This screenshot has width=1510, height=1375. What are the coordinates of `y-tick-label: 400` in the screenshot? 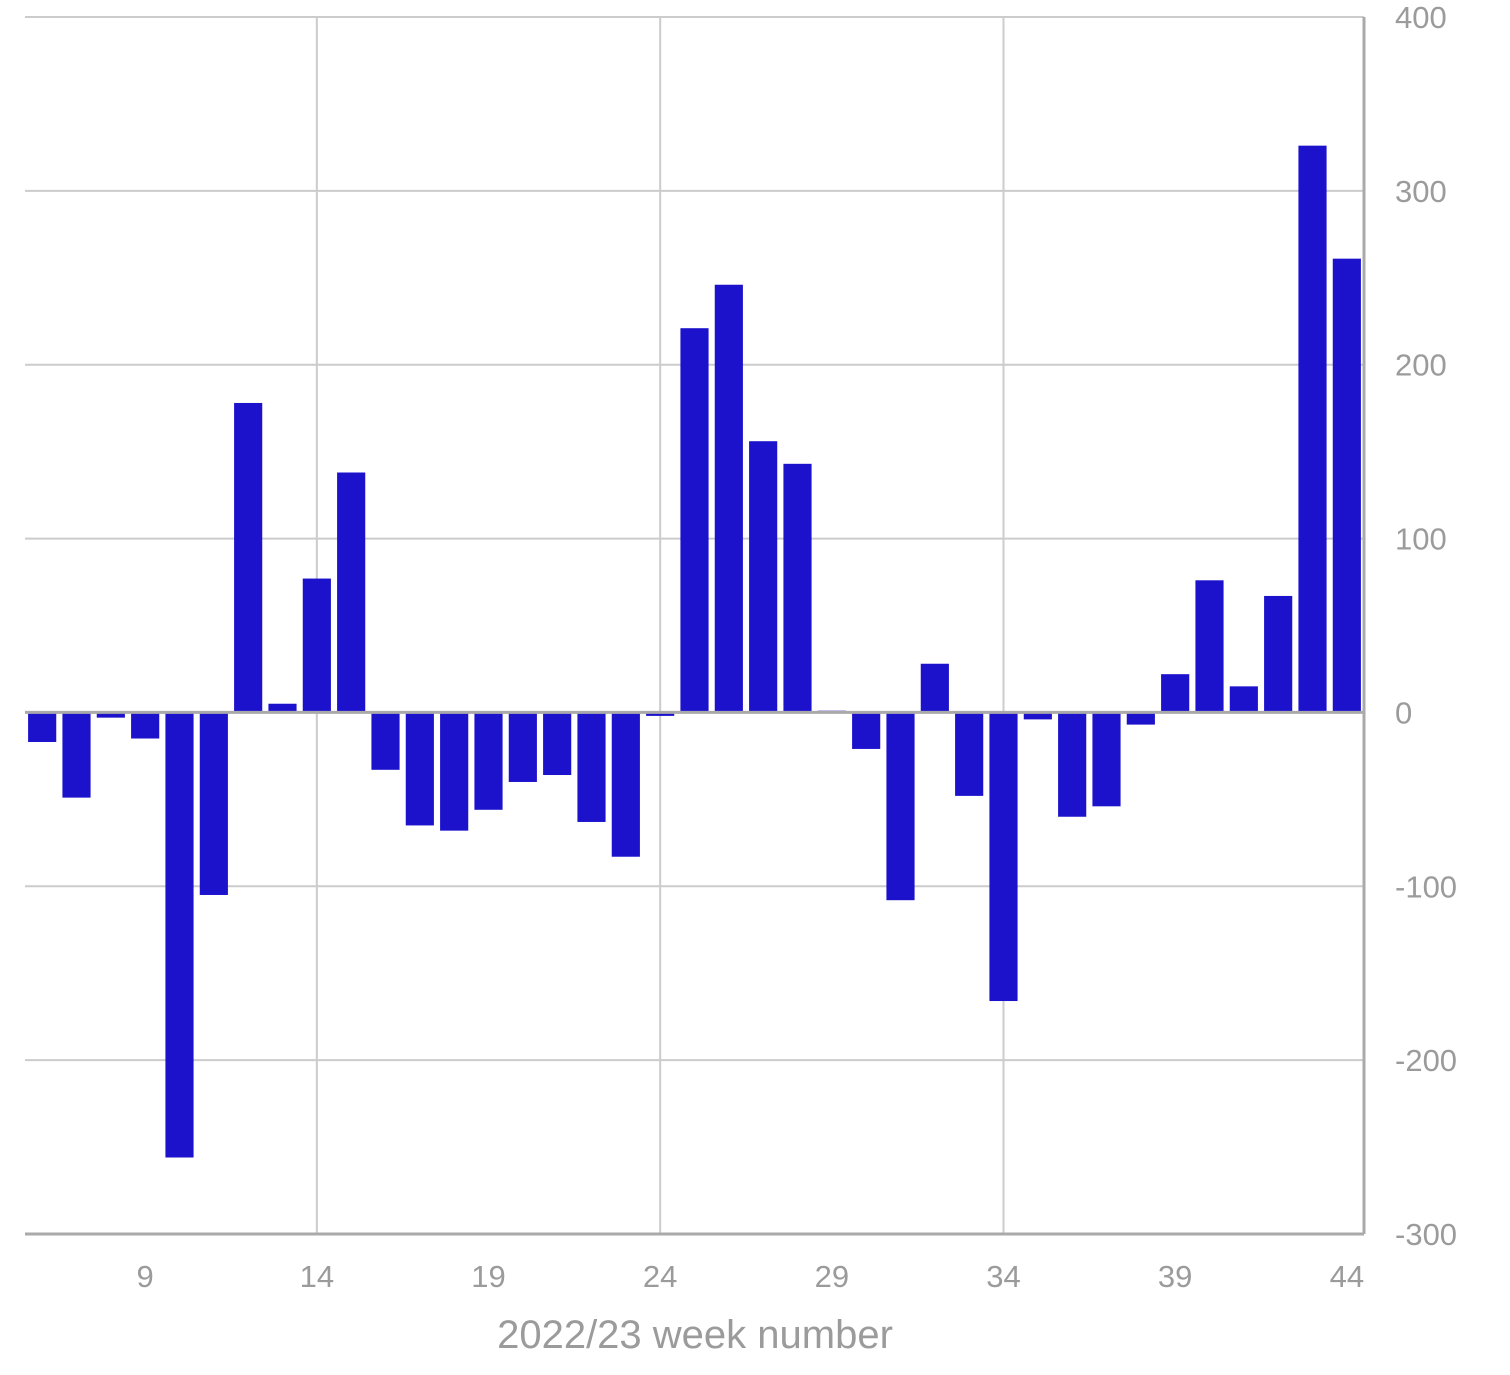 It's located at (1421, 17).